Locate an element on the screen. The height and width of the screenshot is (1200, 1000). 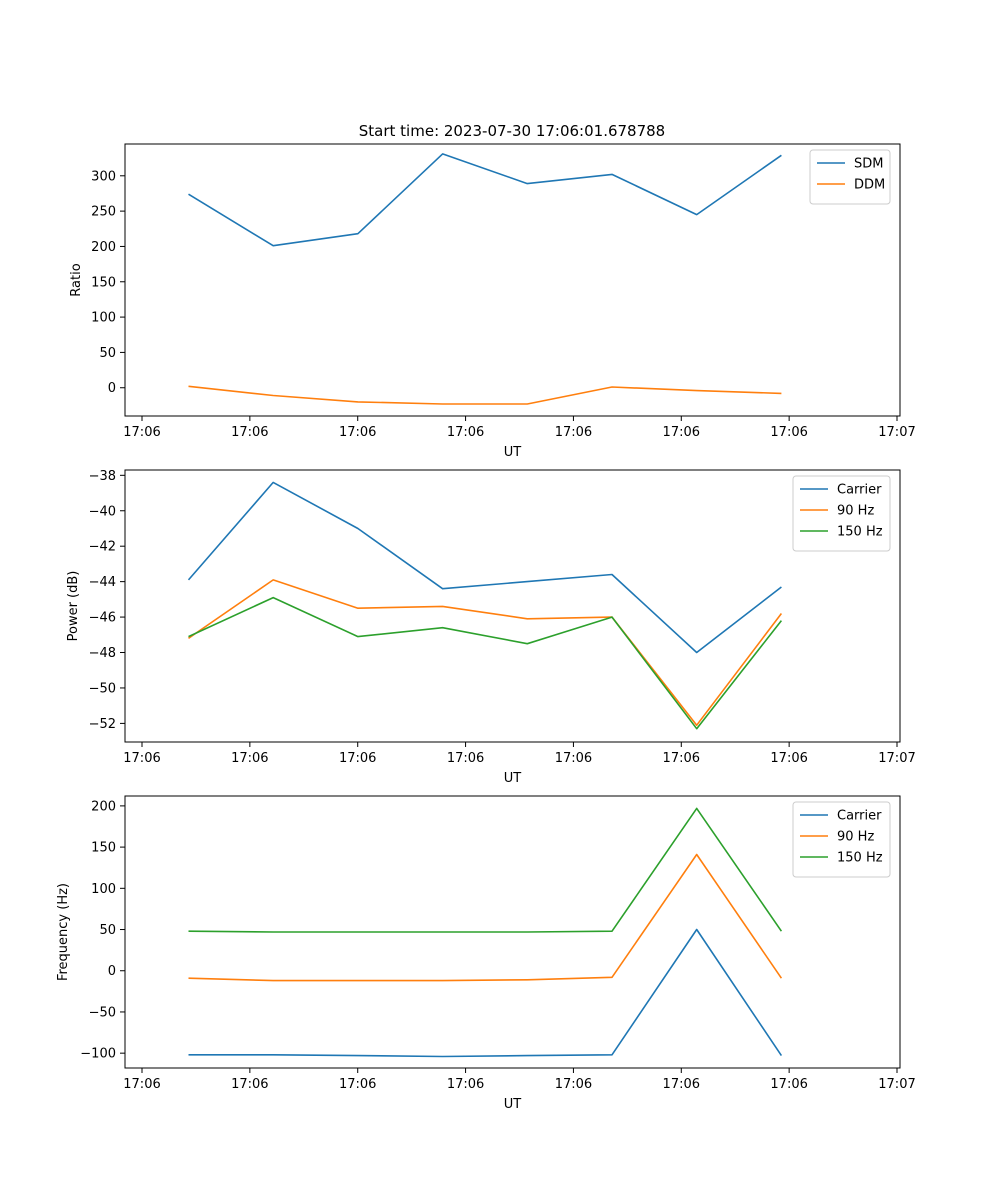
y-tick-label: 250 is located at coordinates (103, 212).